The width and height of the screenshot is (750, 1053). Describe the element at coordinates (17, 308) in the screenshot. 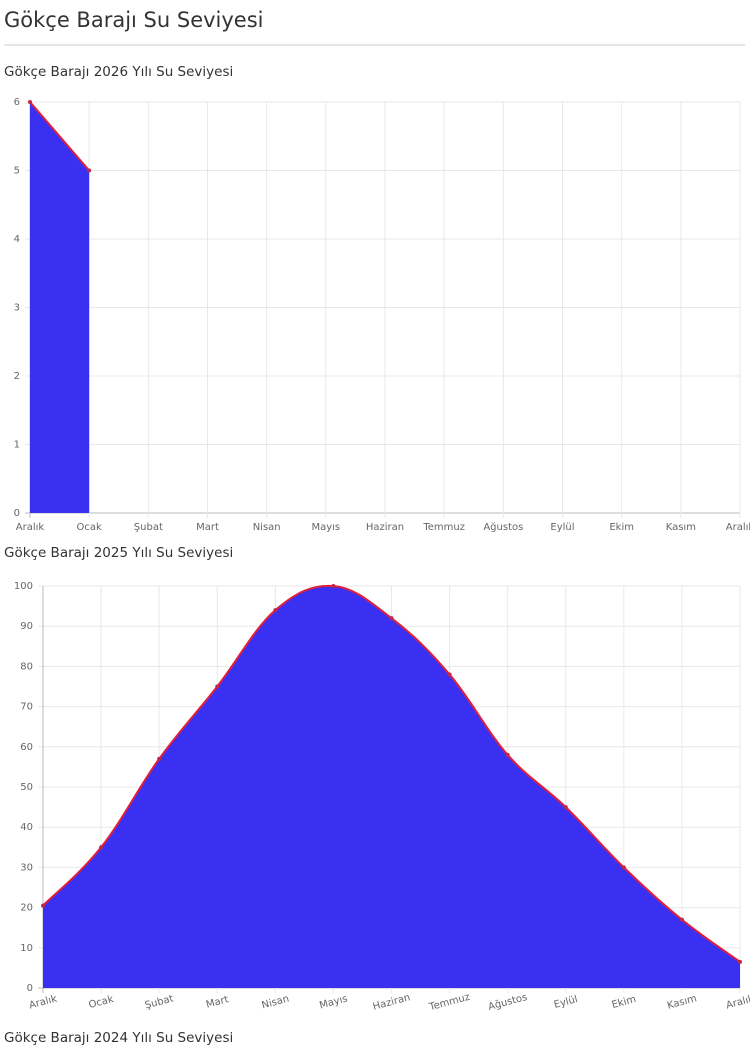

I see `y-tick-label: 3` at that location.